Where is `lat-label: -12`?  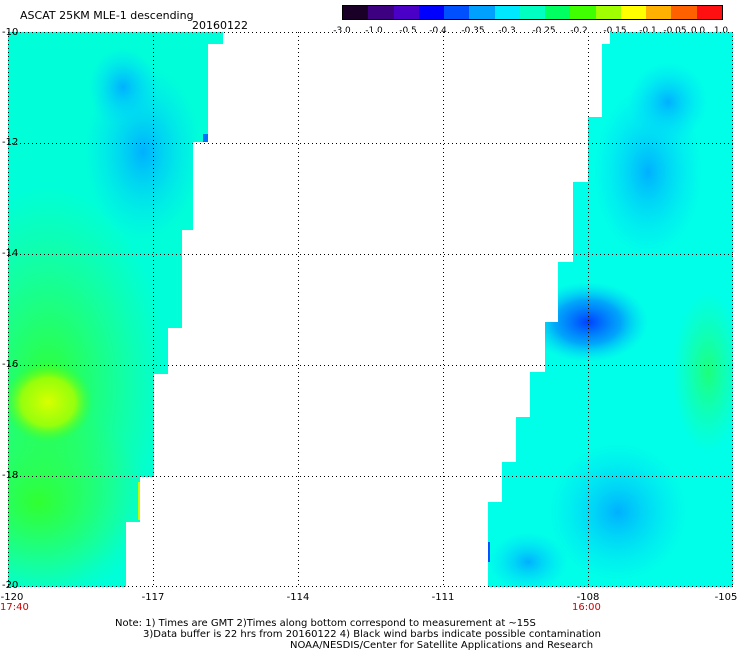 lat-label: -12 is located at coordinates (10, 142).